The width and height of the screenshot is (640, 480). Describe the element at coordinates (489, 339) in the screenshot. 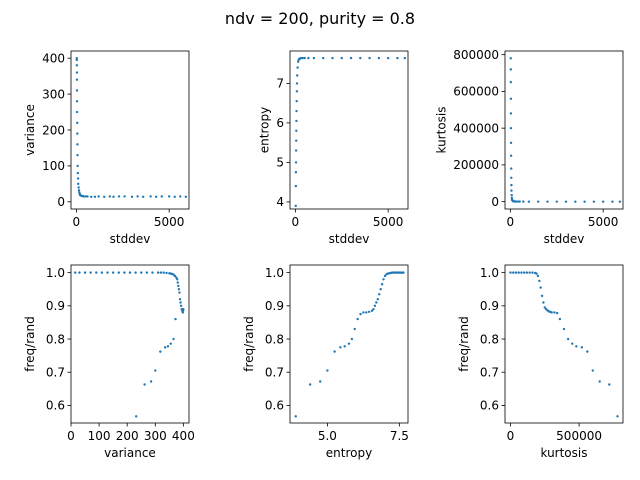

I see `y-tick-label: 0.8` at that location.